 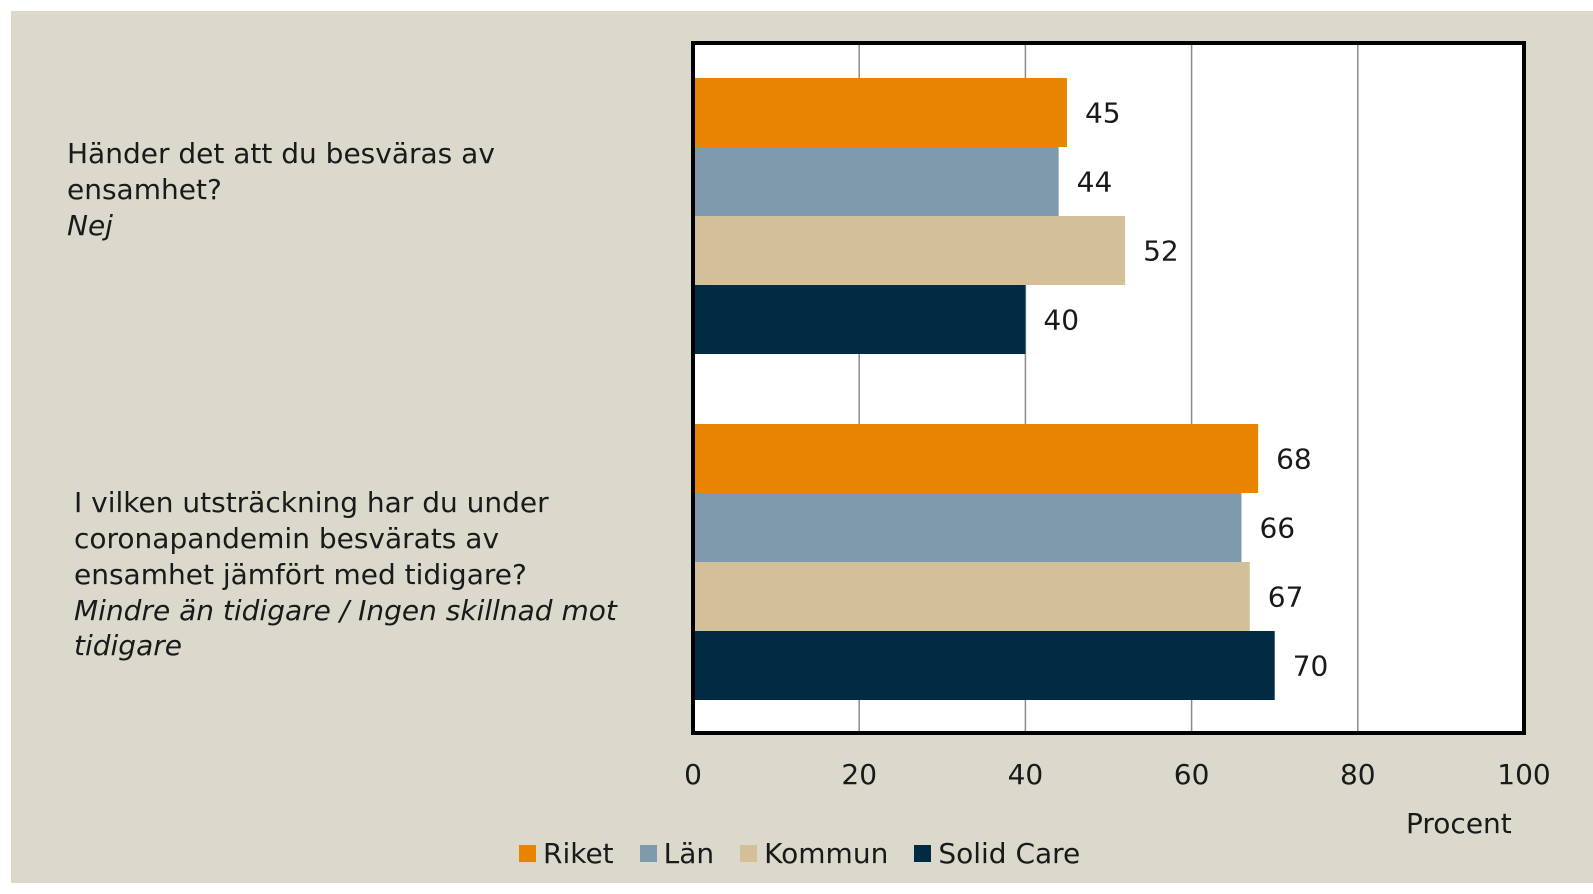 I want to click on data-label-län-2: 66, so click(x=1277, y=528).